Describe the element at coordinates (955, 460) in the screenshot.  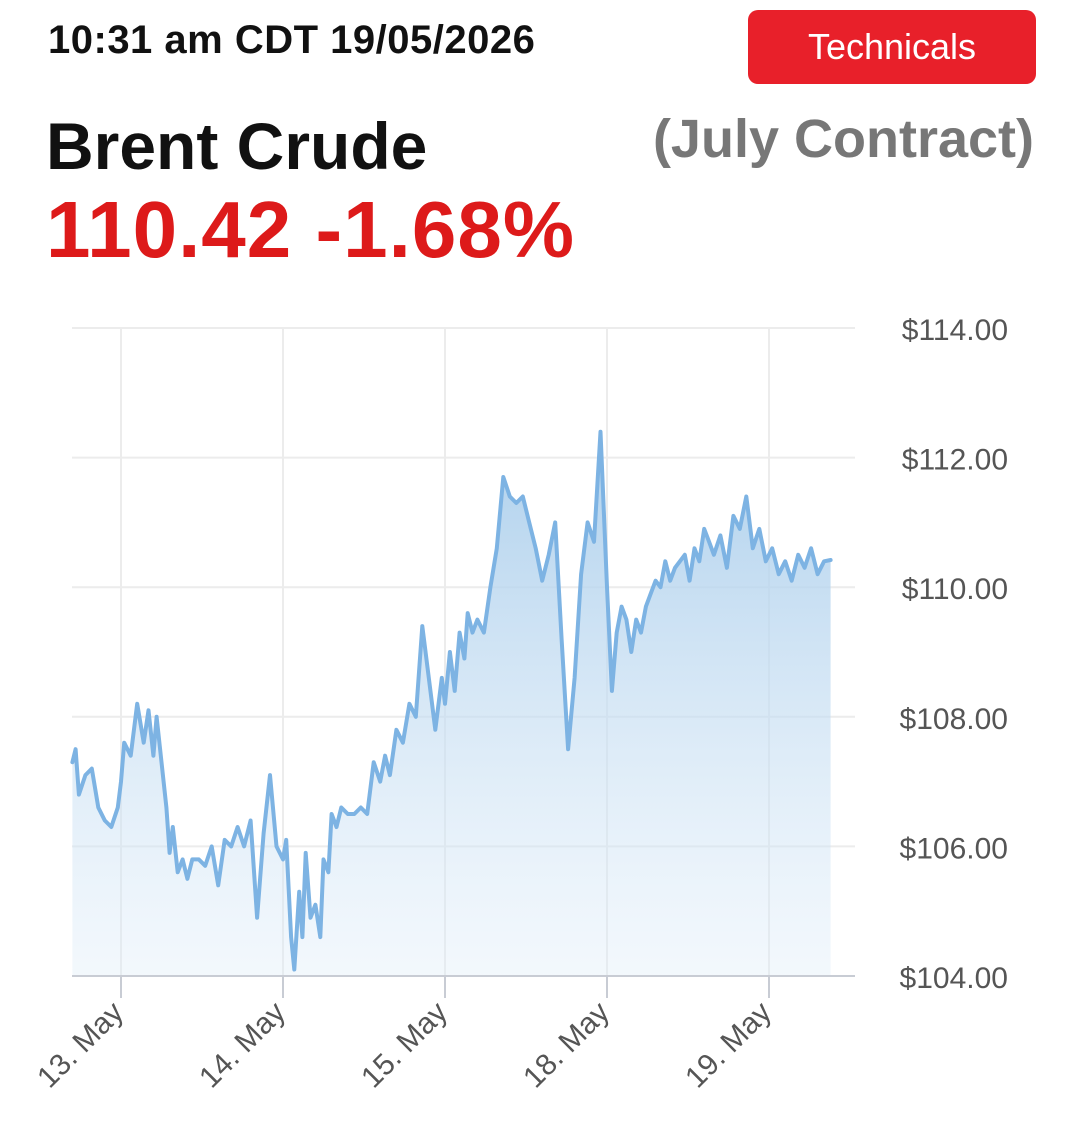
I see `y-tick-label: $112.00` at that location.